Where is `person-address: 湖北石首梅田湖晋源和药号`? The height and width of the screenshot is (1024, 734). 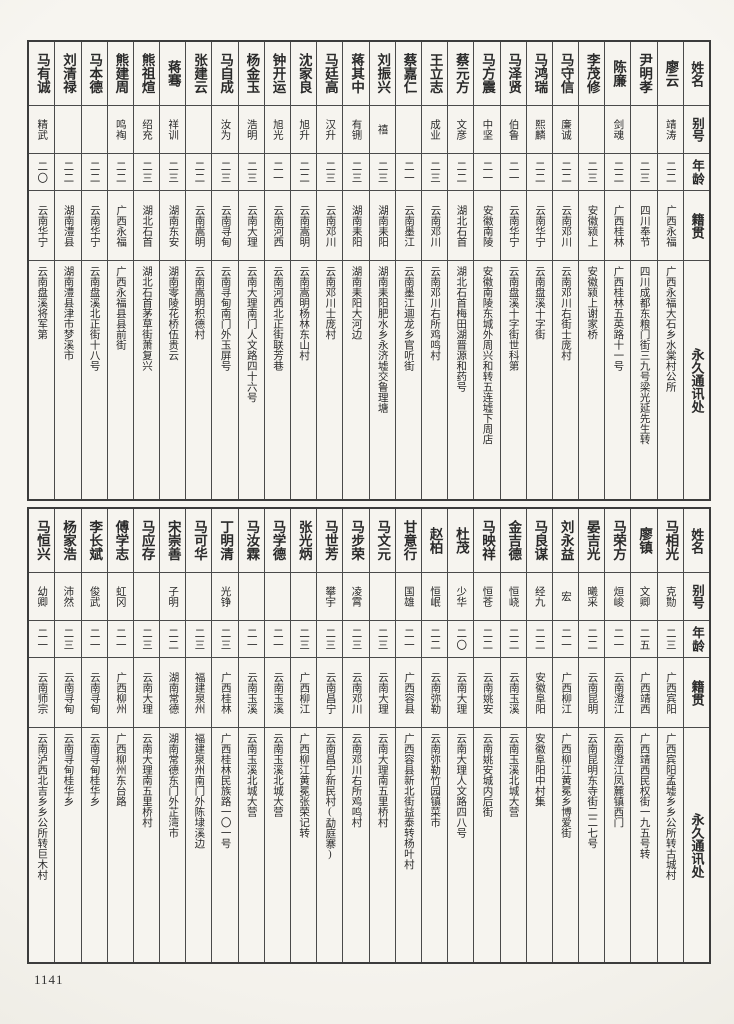
person-address: 湖北石首梅田湖晋源和药号 is located at coordinates (461, 329).